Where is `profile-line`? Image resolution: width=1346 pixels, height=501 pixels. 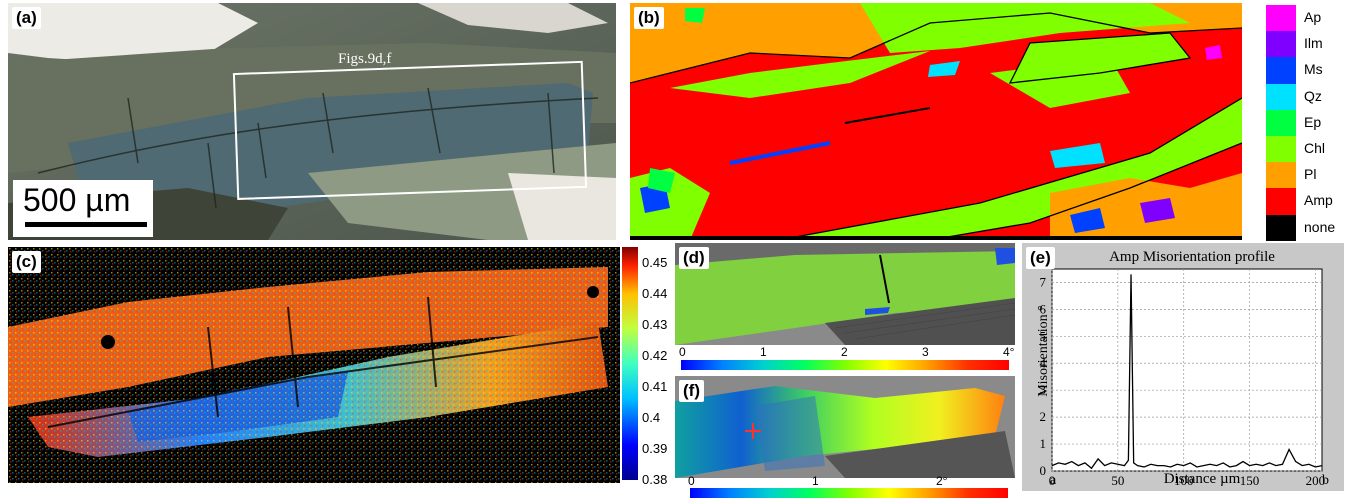
profile-line is located at coordinates (1187, 372).